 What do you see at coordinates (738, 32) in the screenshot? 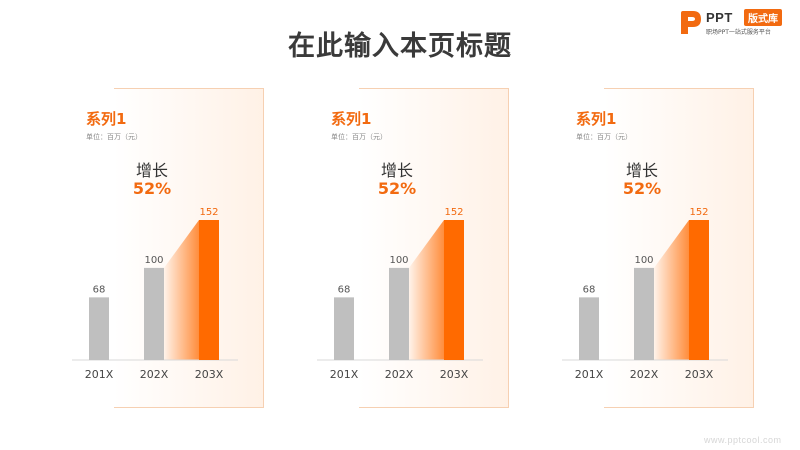
I see `logo-tagline: 职场PPT一站式服务平台` at bounding box center [738, 32].